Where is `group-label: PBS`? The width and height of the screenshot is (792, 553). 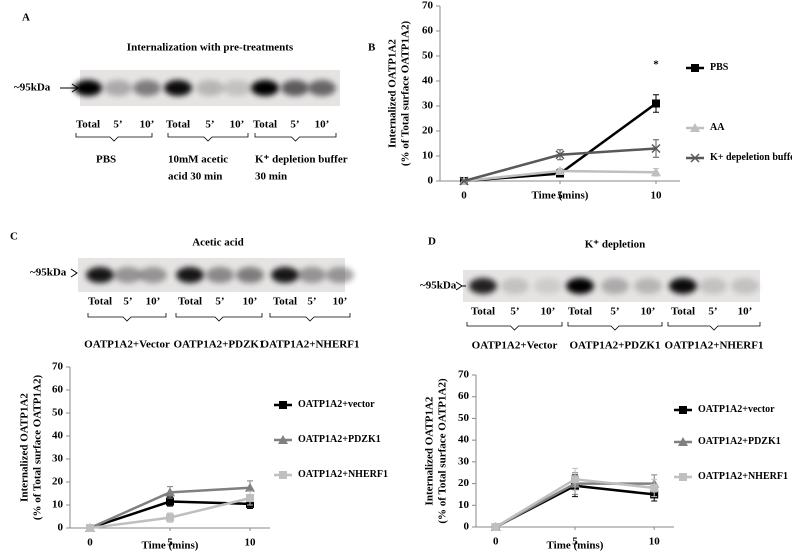 group-label: PBS is located at coordinates (106, 160).